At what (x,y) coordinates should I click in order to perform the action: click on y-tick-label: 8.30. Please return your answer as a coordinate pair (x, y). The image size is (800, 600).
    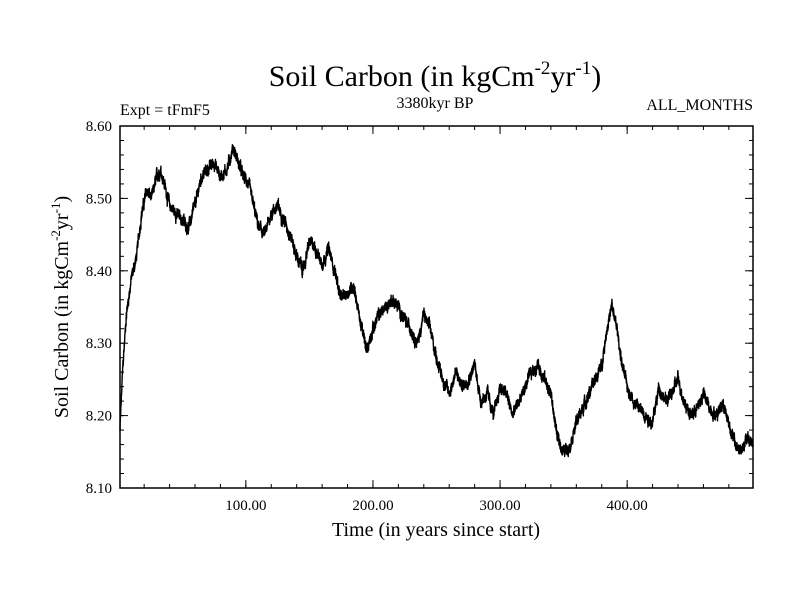
    Looking at the image, I should click on (99, 344).